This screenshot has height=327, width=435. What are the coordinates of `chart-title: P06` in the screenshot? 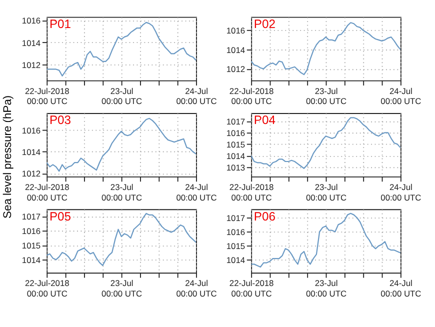 It's located at (265, 216).